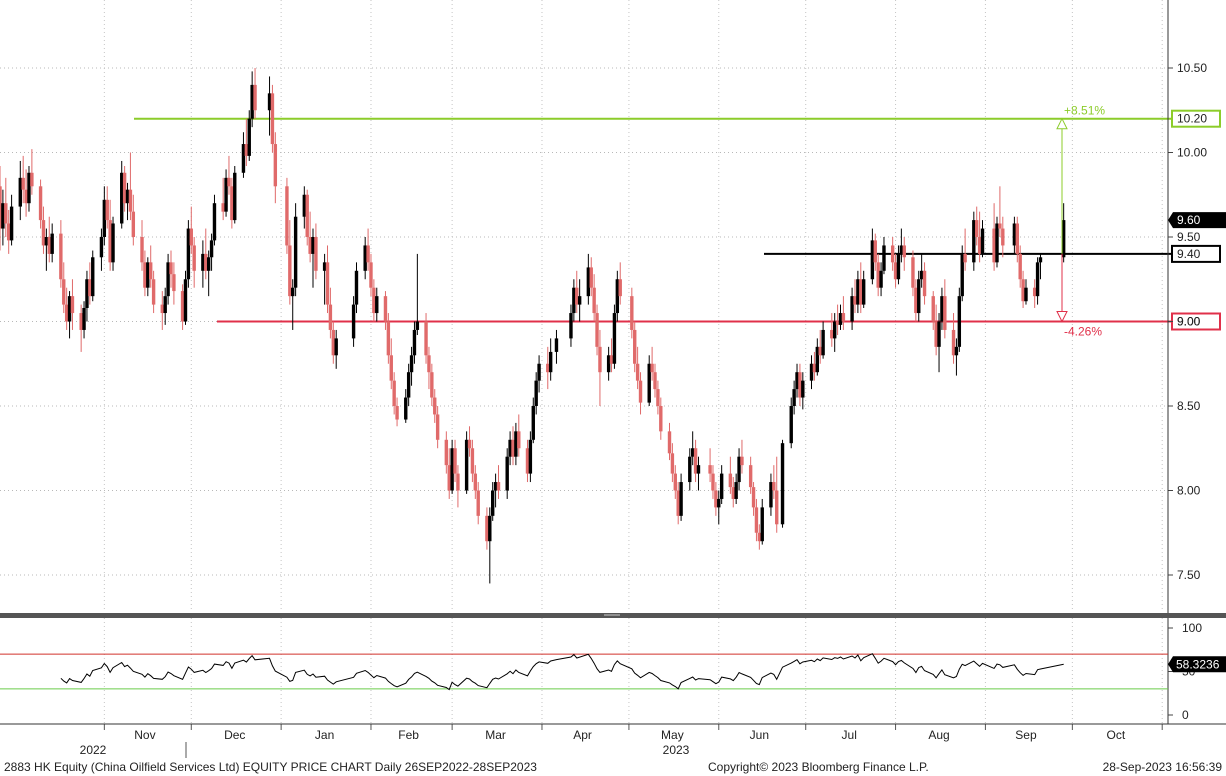 The height and width of the screenshot is (776, 1226). I want to click on rsi-last-label: 58.3236, so click(1198, 664).